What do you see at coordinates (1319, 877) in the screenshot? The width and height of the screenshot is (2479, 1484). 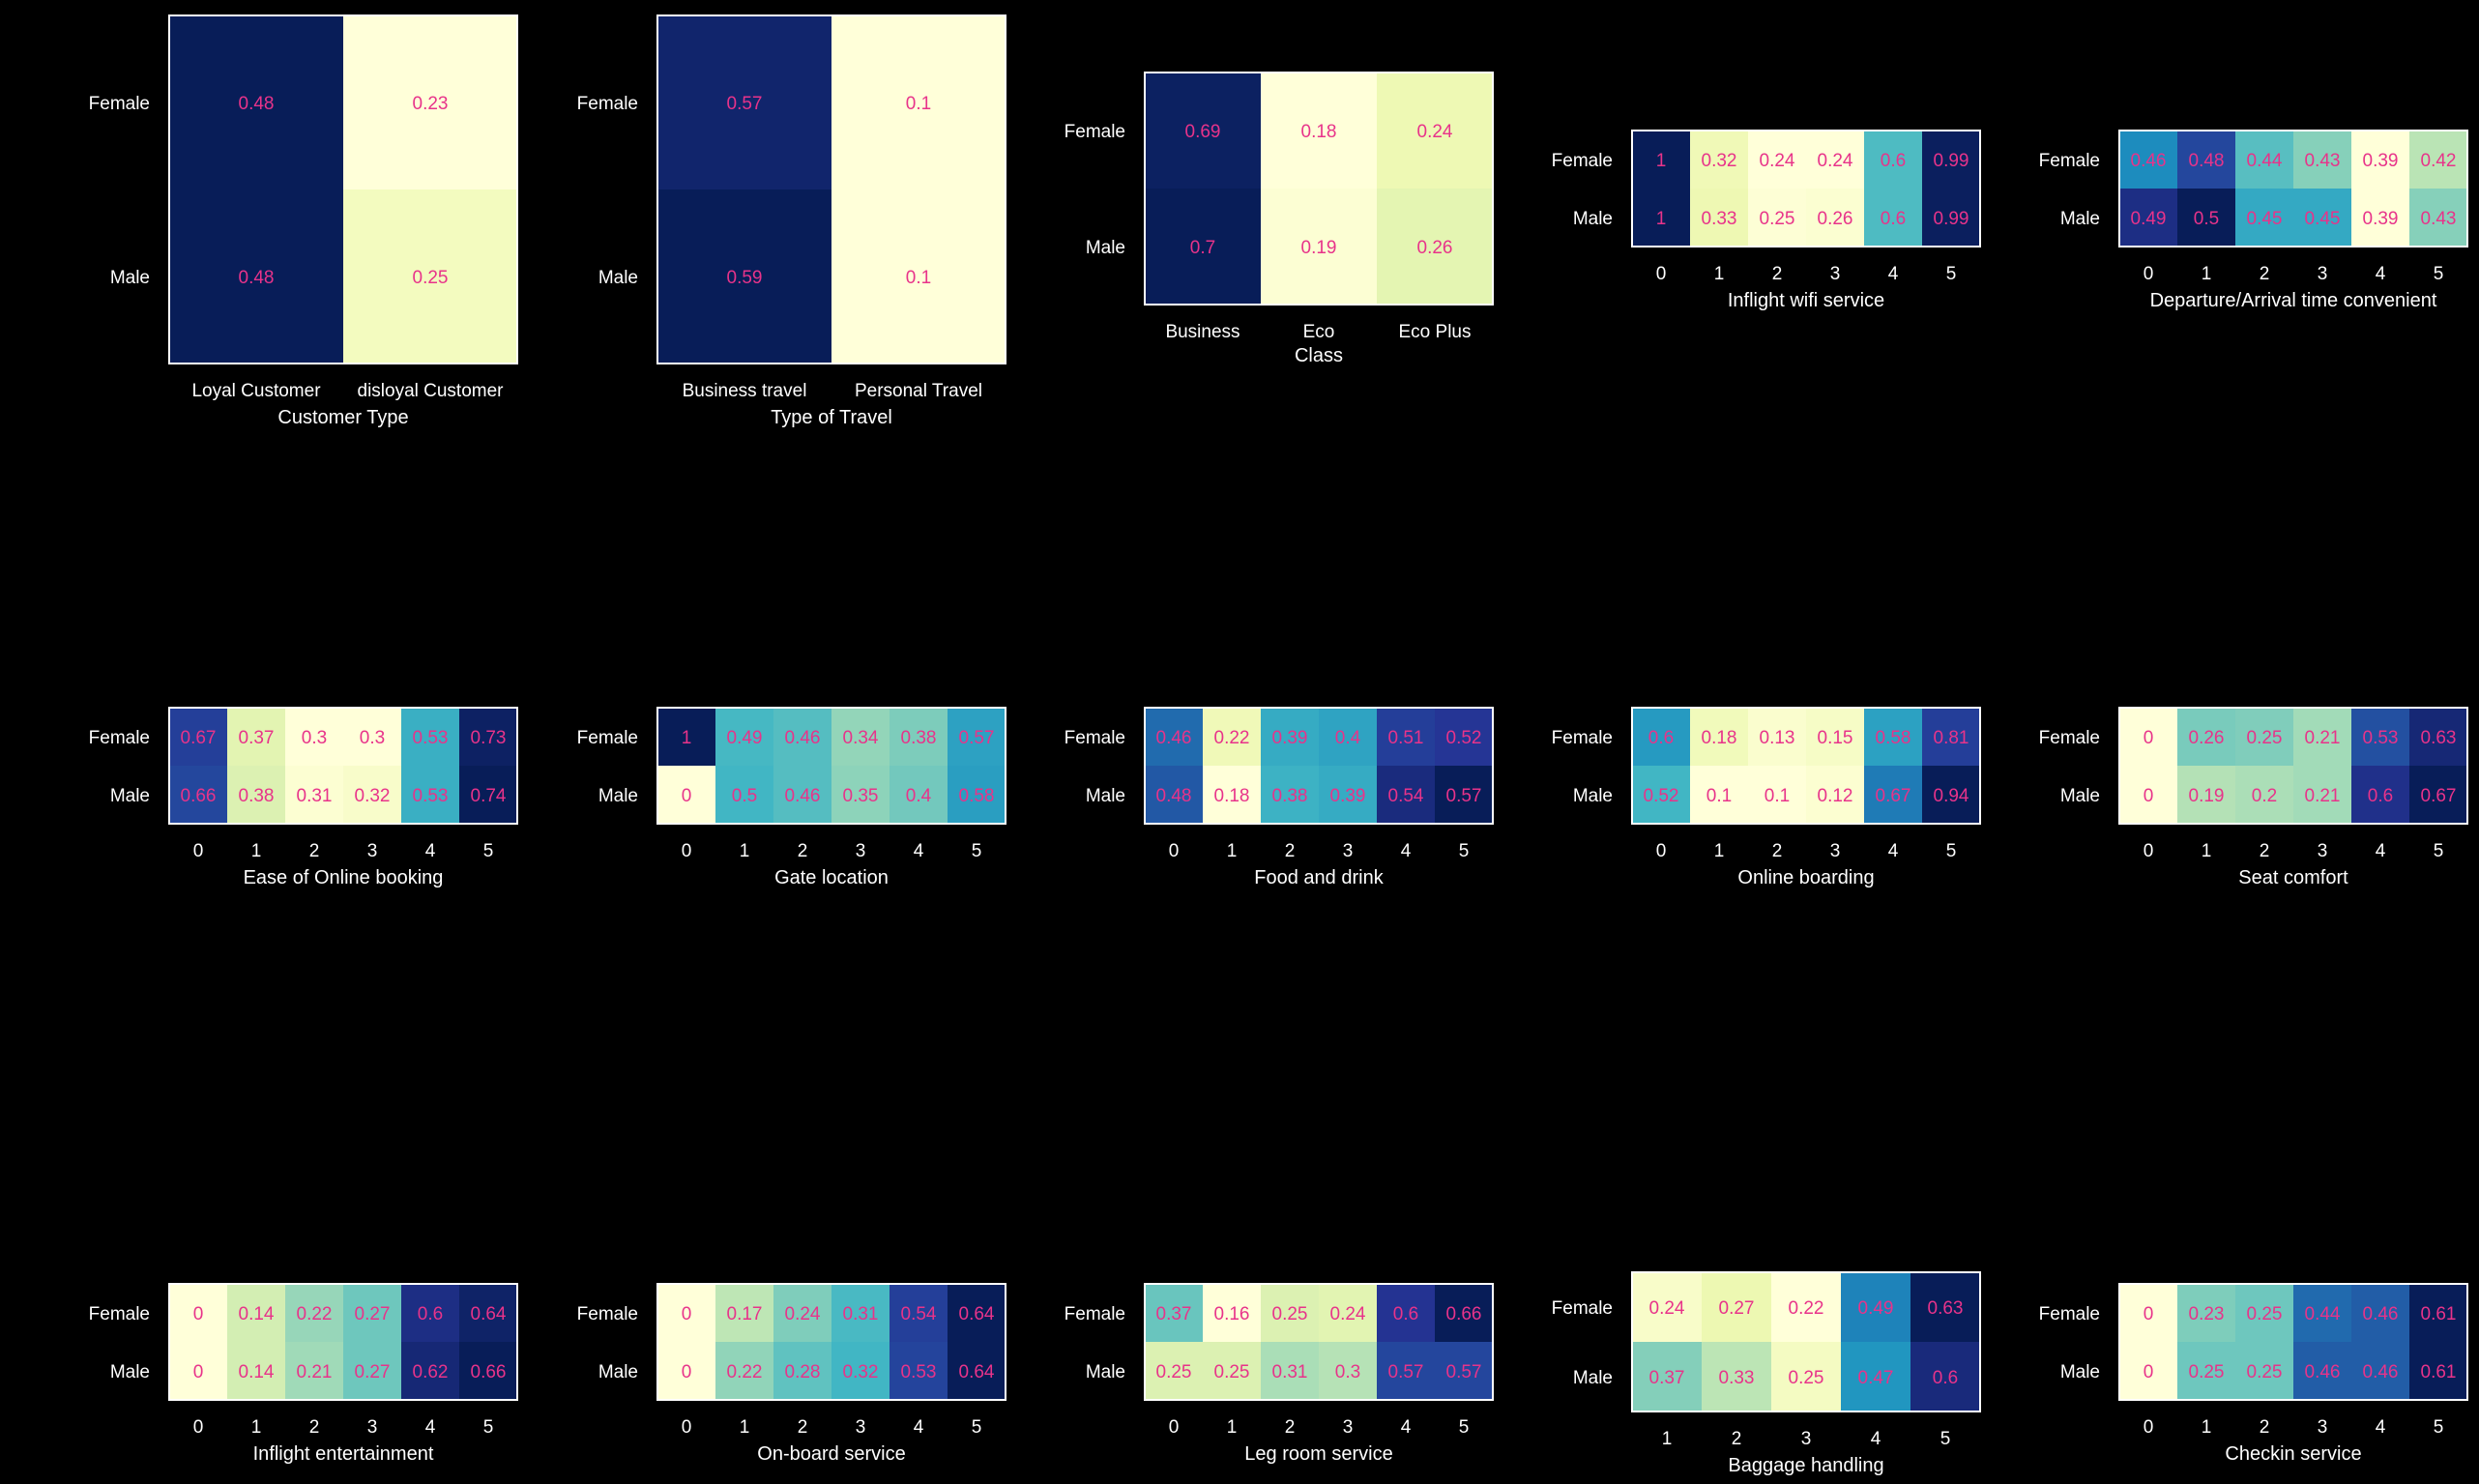 I see `x-axis-label: Food and drink` at bounding box center [1319, 877].